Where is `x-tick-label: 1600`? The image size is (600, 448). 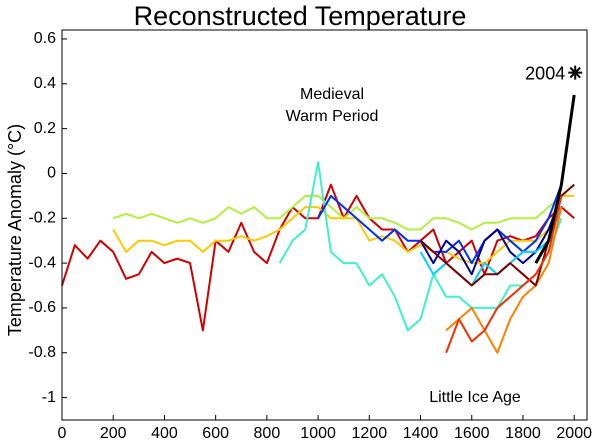
x-tick-label: 1600 is located at coordinates (472, 433).